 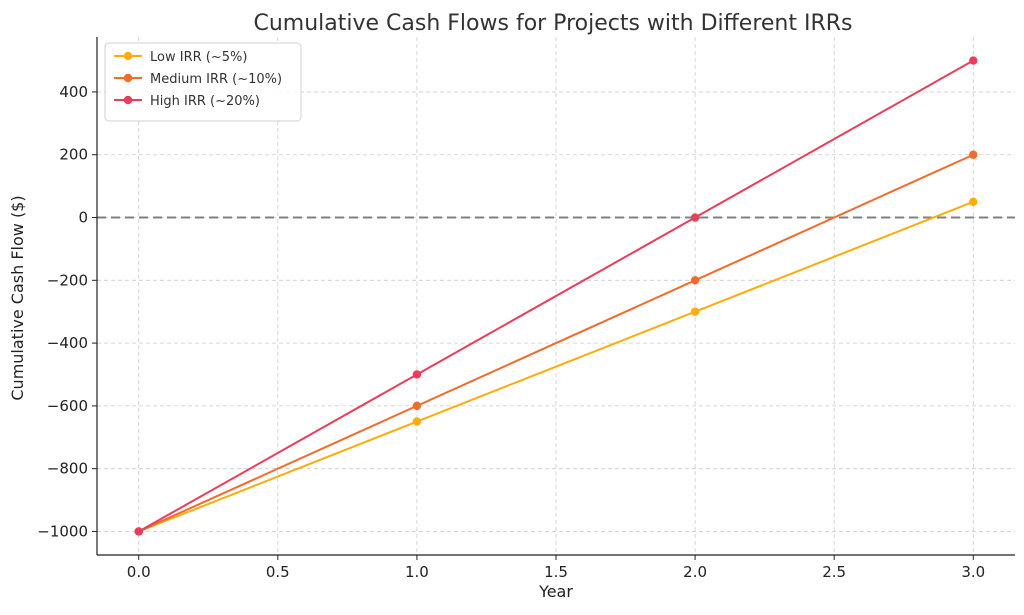 What do you see at coordinates (417, 572) in the screenshot?
I see `x-tick-label: 1.0` at bounding box center [417, 572].